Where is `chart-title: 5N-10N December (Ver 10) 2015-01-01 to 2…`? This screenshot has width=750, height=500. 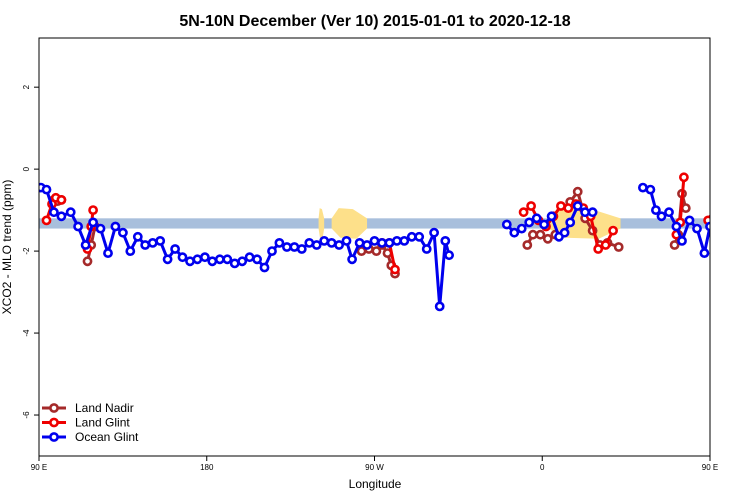 chart-title: 5N-10N December (Ver 10) 2015-01-01 to 2… is located at coordinates (374, 21).